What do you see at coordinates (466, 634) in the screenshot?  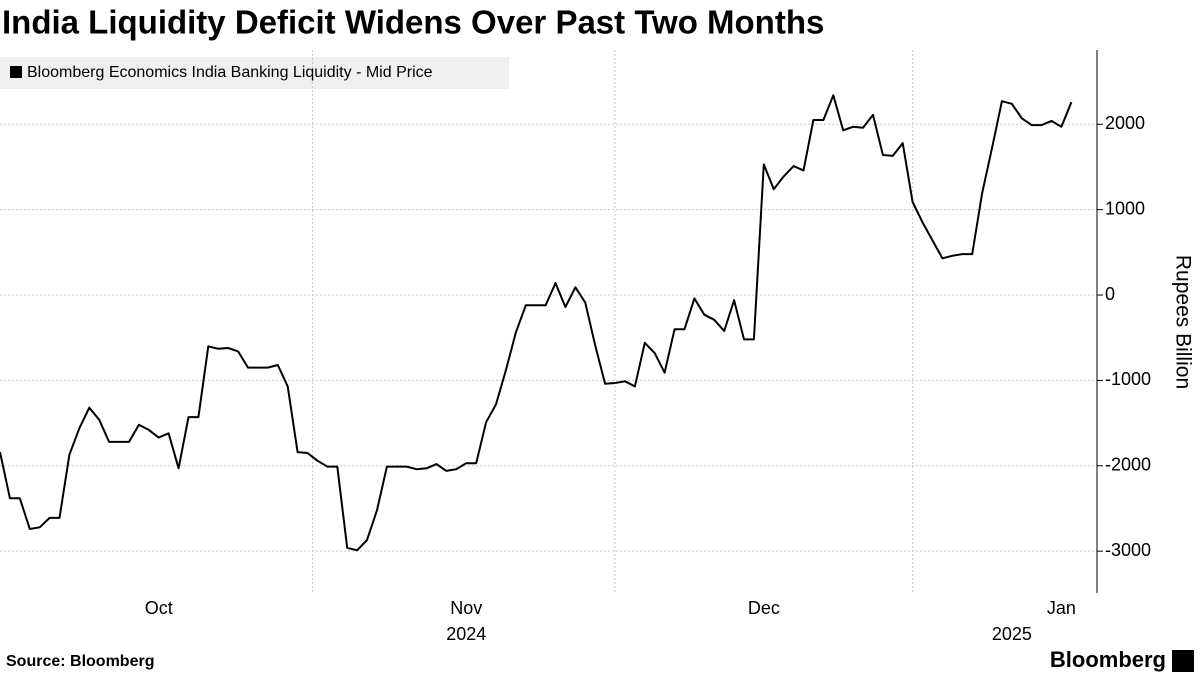 I see `x-year-label: 2024` at bounding box center [466, 634].